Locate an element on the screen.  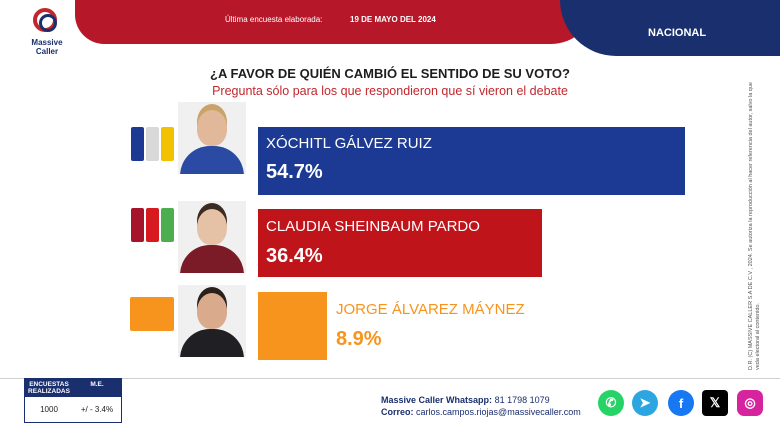
candidate-photo-claudia is located at coordinates (212, 237).